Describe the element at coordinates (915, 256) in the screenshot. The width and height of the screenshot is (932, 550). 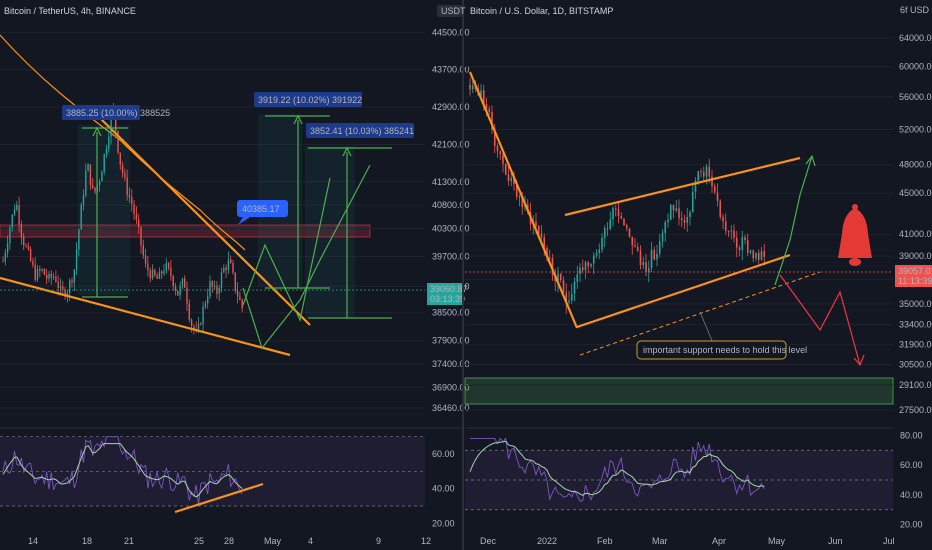
I see `price-tick-label: 39000.00` at that location.